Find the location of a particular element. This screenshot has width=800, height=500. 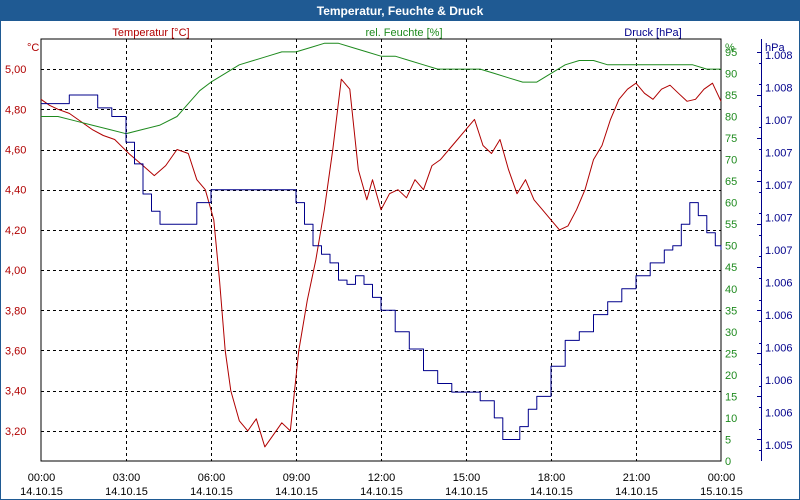

humidity-unit: % is located at coordinates (730, 48).